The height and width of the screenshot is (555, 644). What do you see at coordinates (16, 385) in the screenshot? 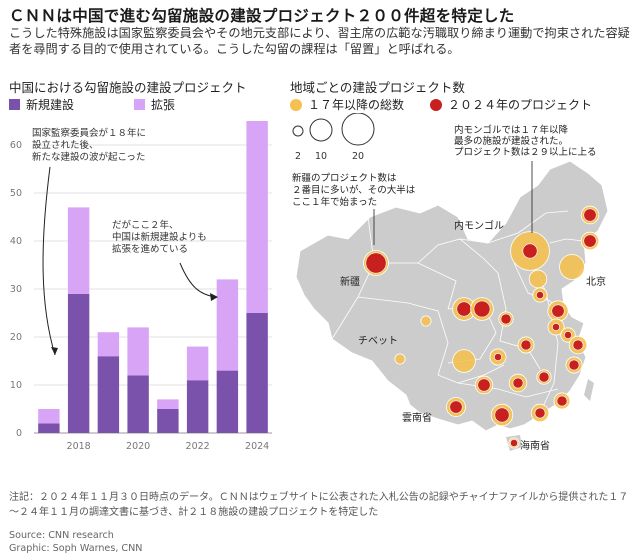
I see `y-tick-label-10: 10` at bounding box center [16, 385].